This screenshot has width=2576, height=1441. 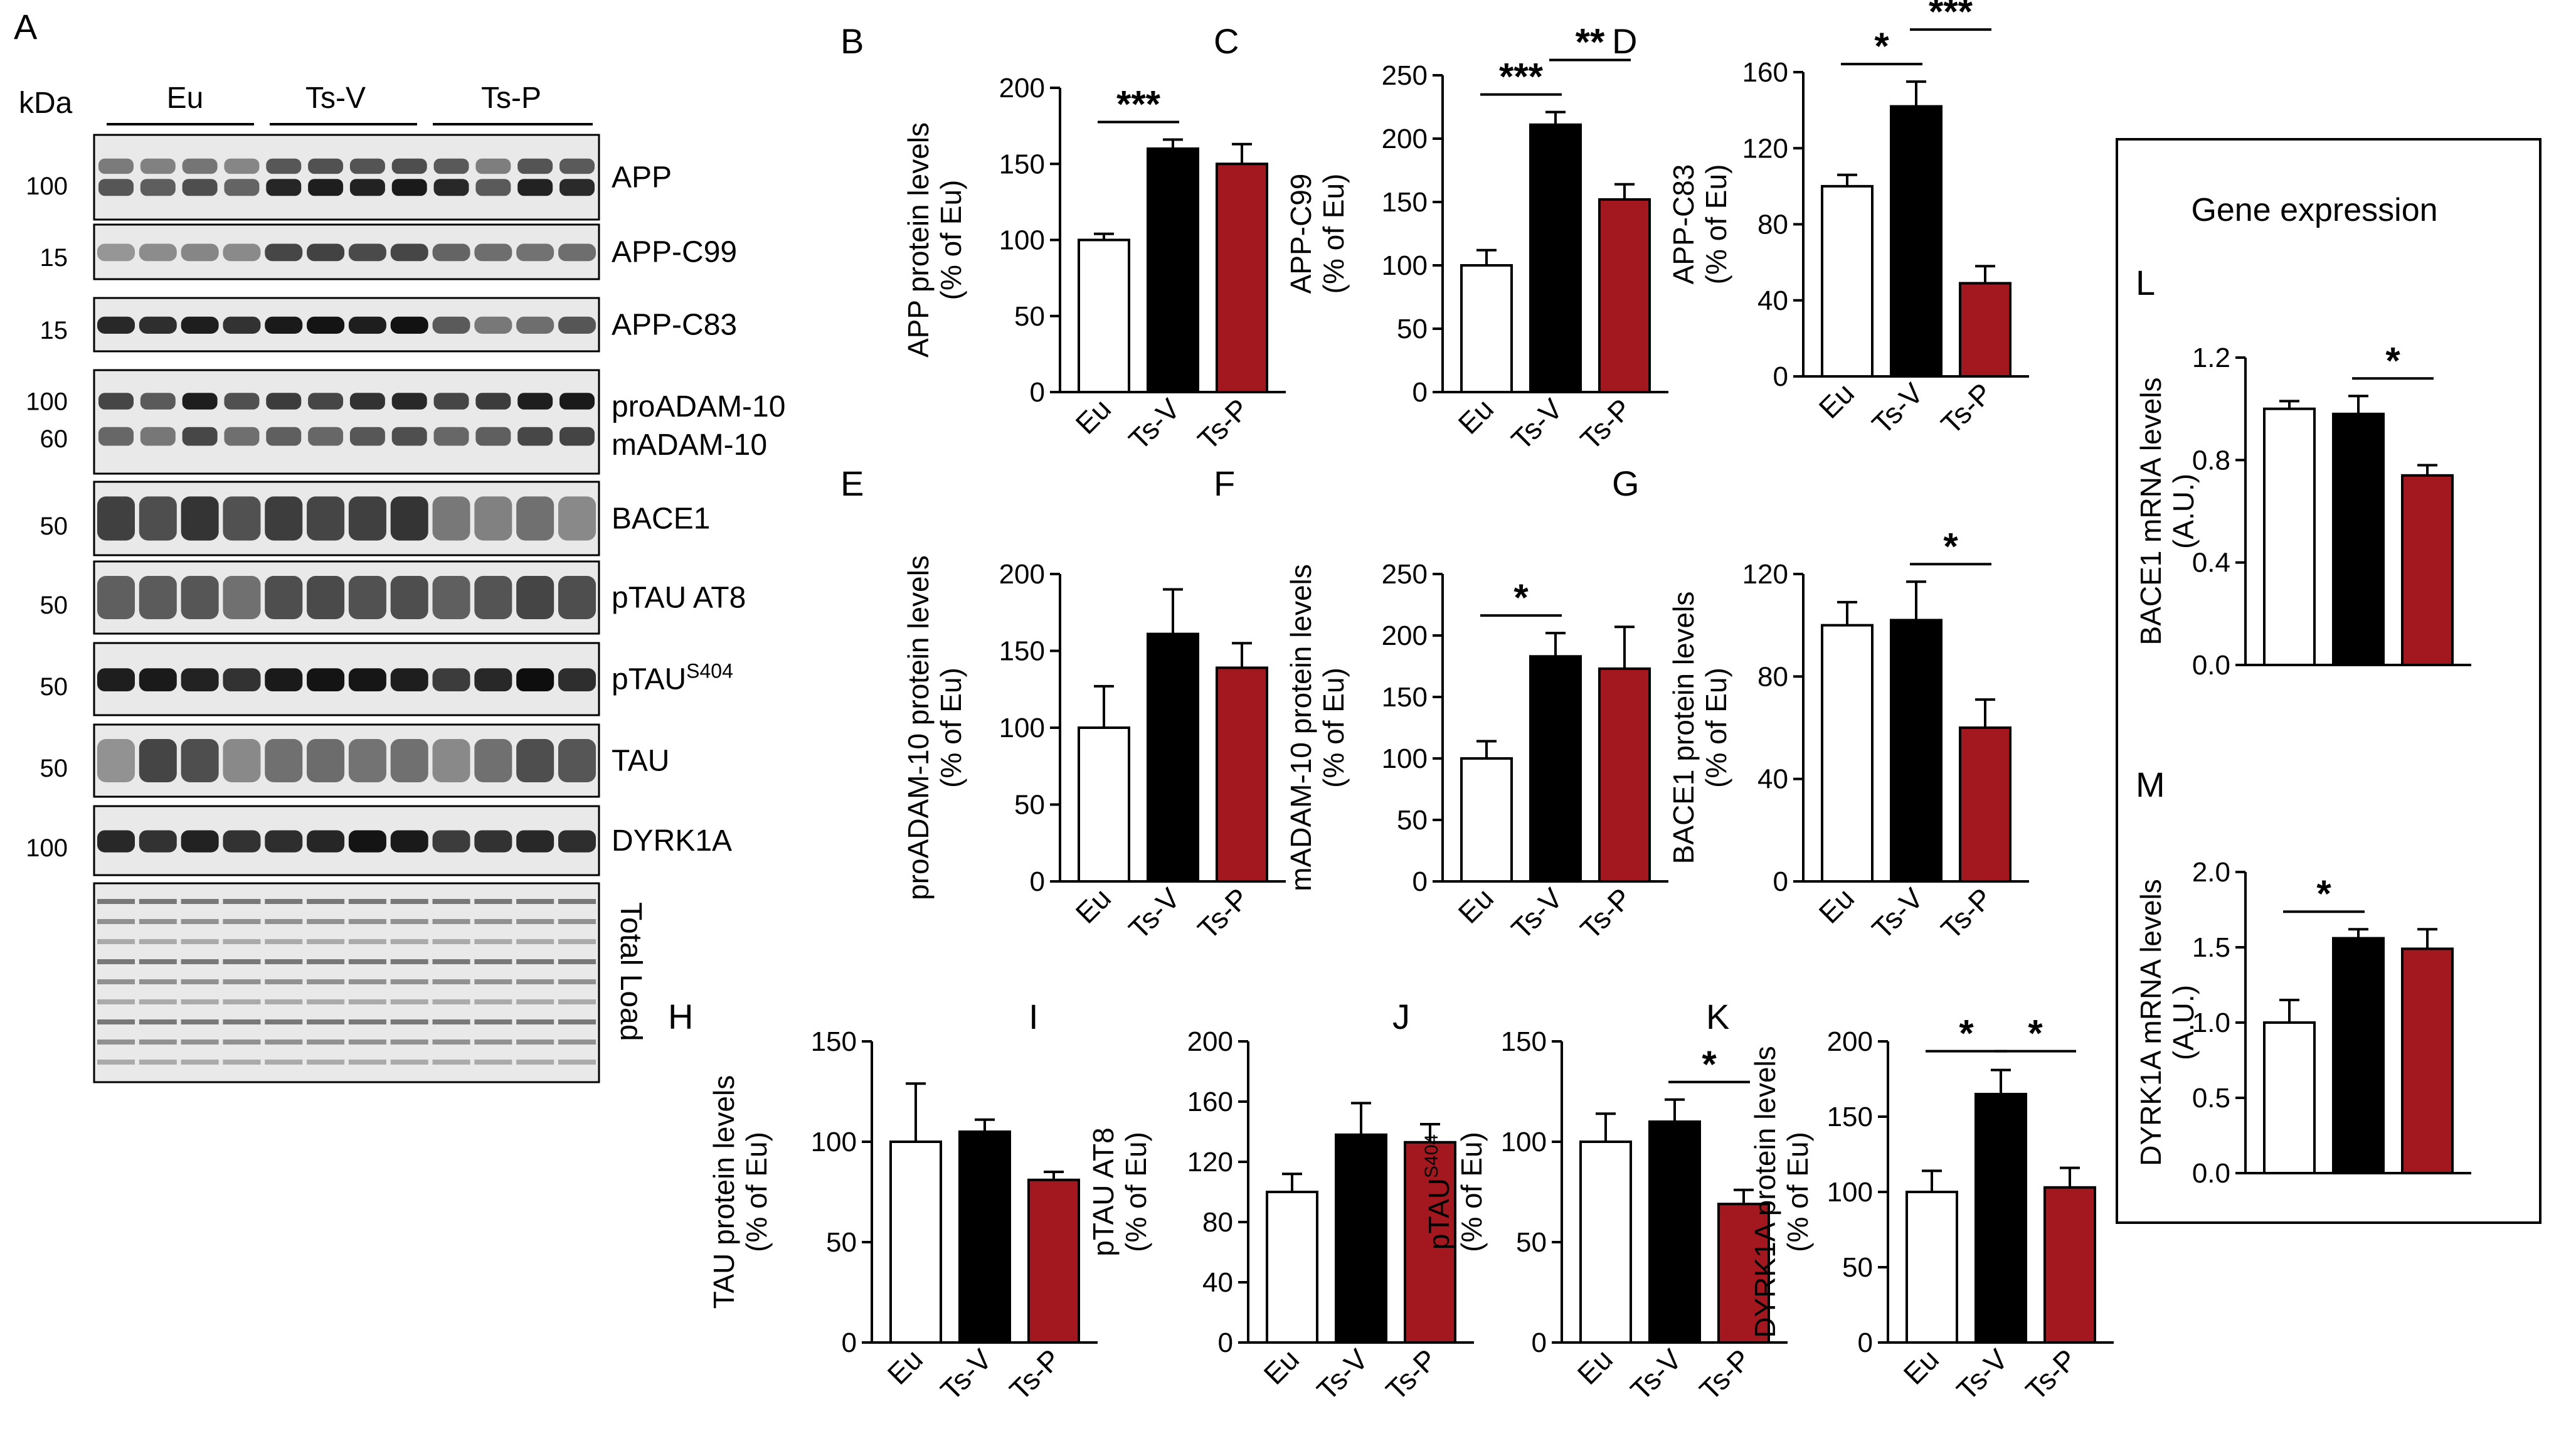 I want to click on blot-label-main: pTAU, so click(x=649, y=679).